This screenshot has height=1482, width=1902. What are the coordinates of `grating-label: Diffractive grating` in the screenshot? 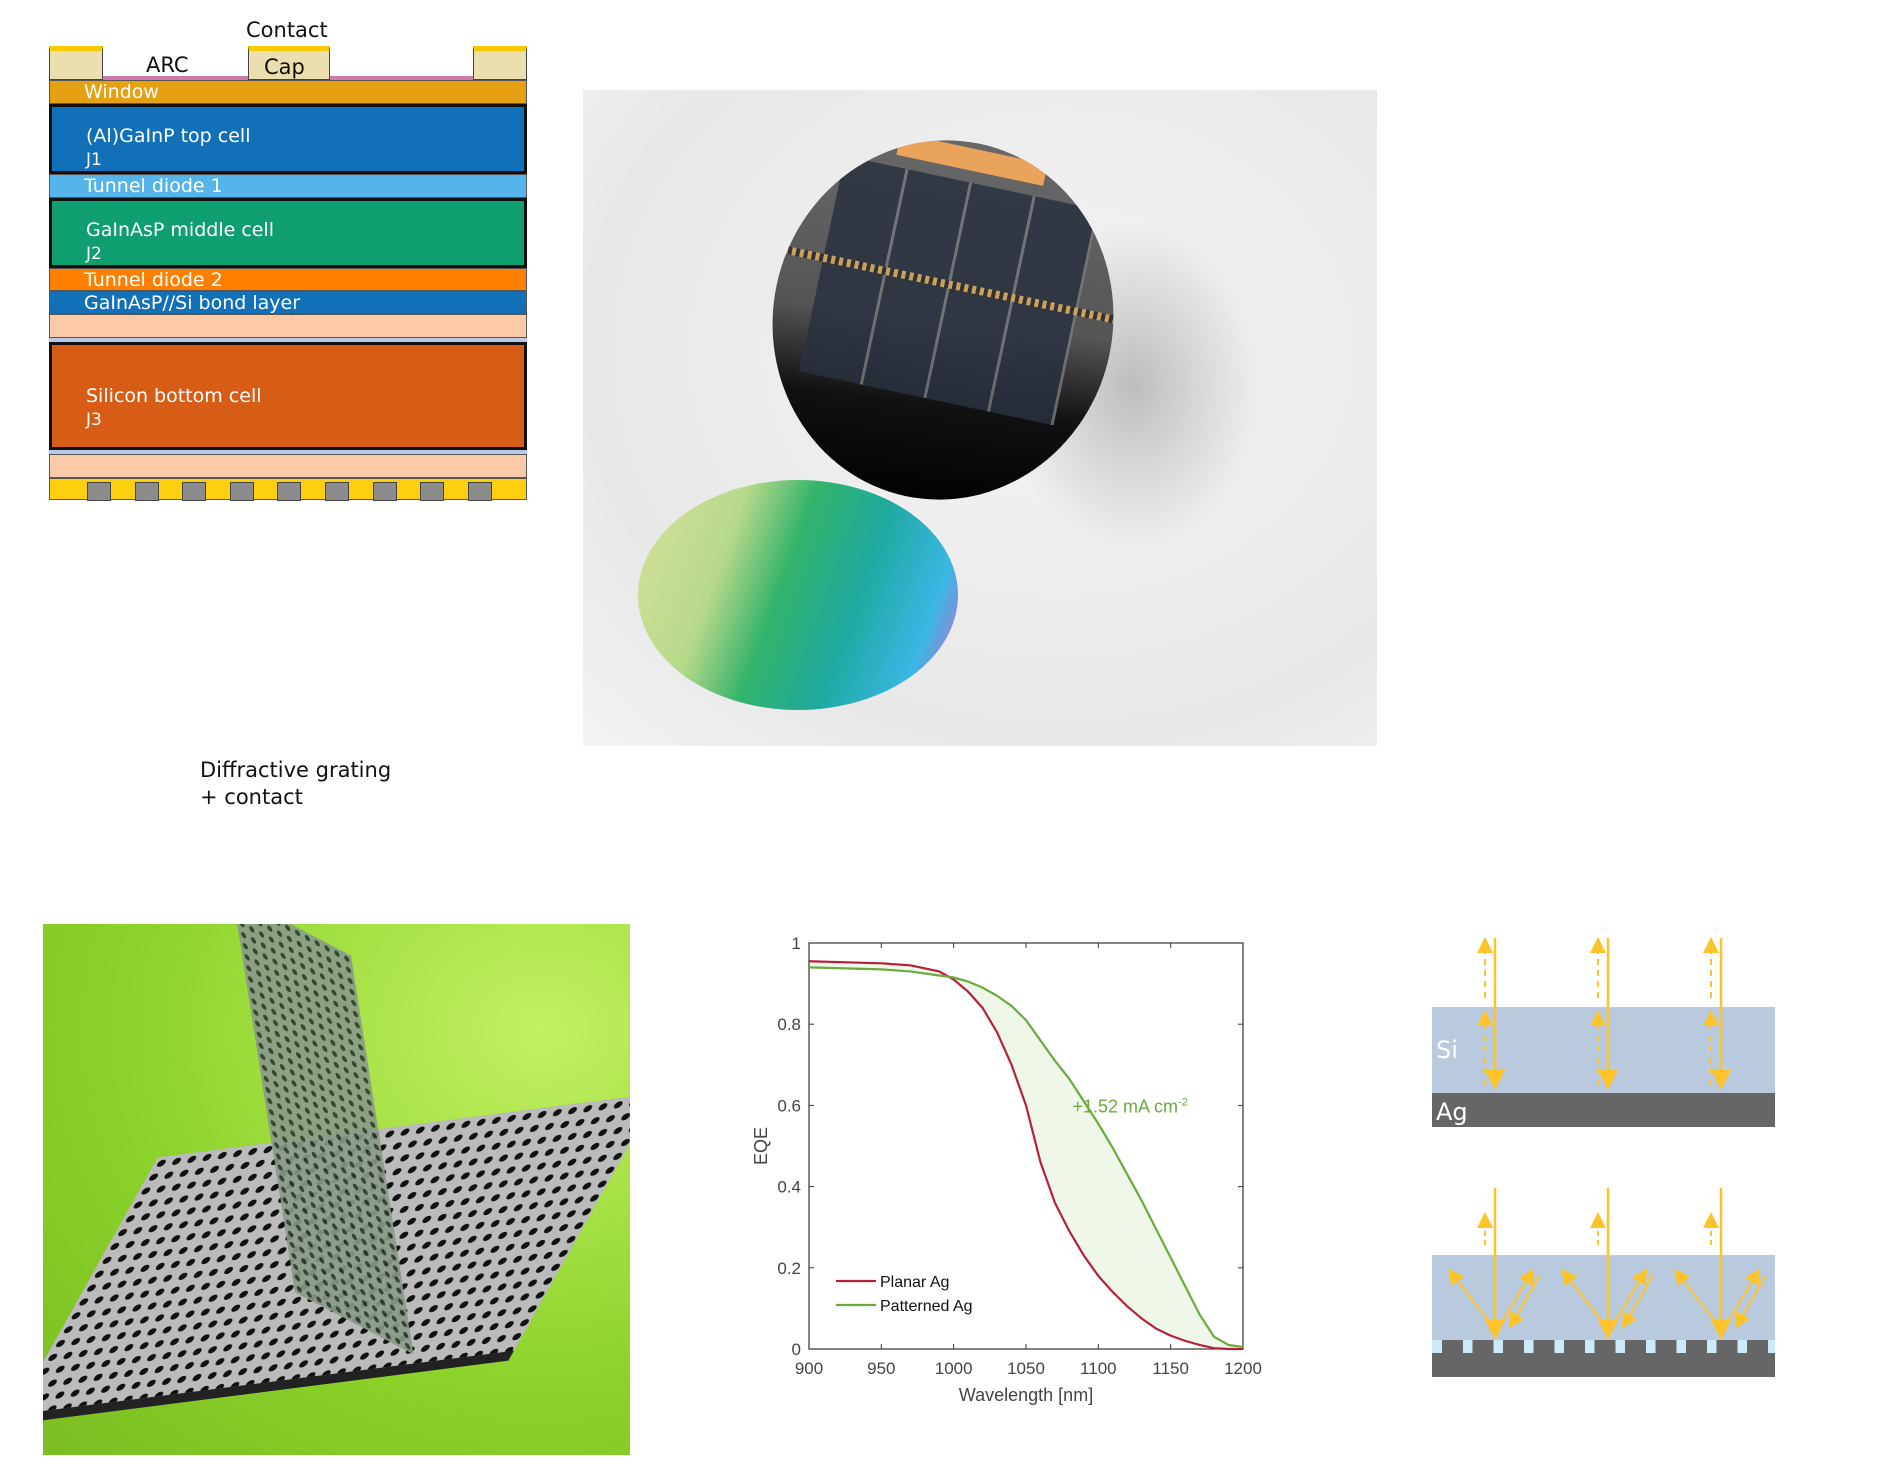 It's located at (296, 770).